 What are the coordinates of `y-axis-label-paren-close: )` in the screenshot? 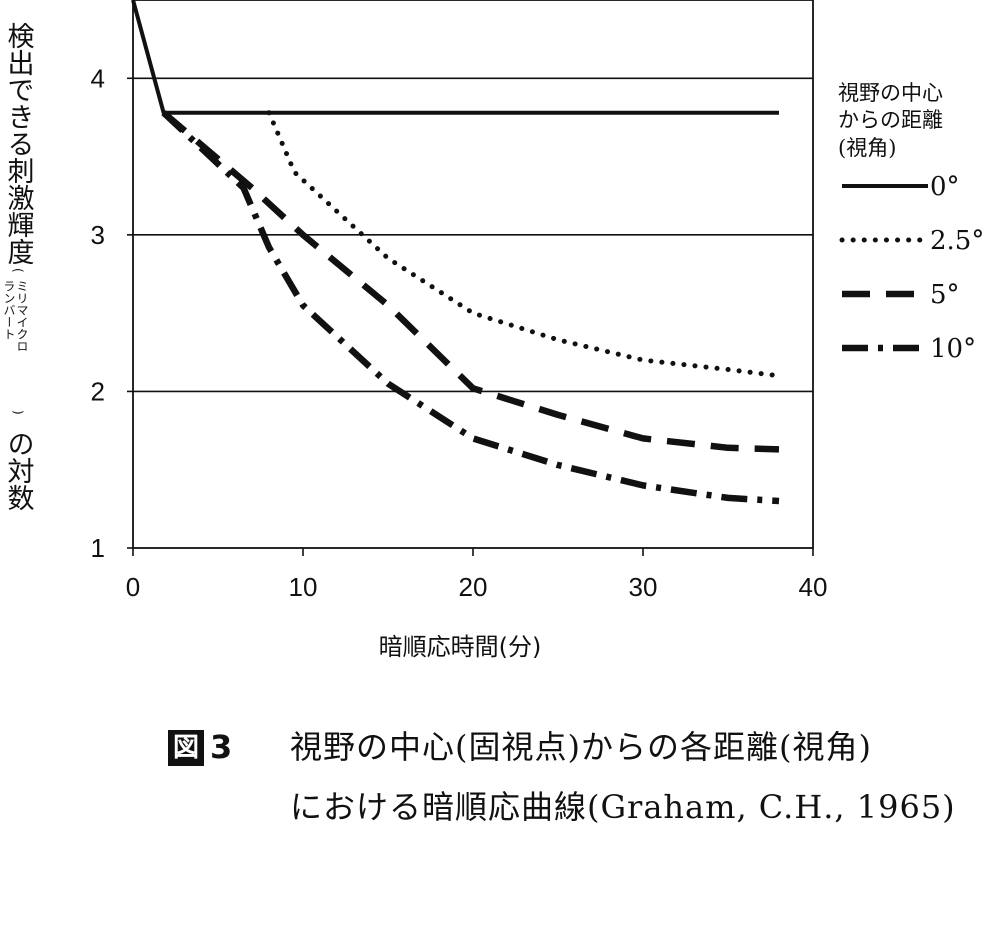 It's located at (18, 412).